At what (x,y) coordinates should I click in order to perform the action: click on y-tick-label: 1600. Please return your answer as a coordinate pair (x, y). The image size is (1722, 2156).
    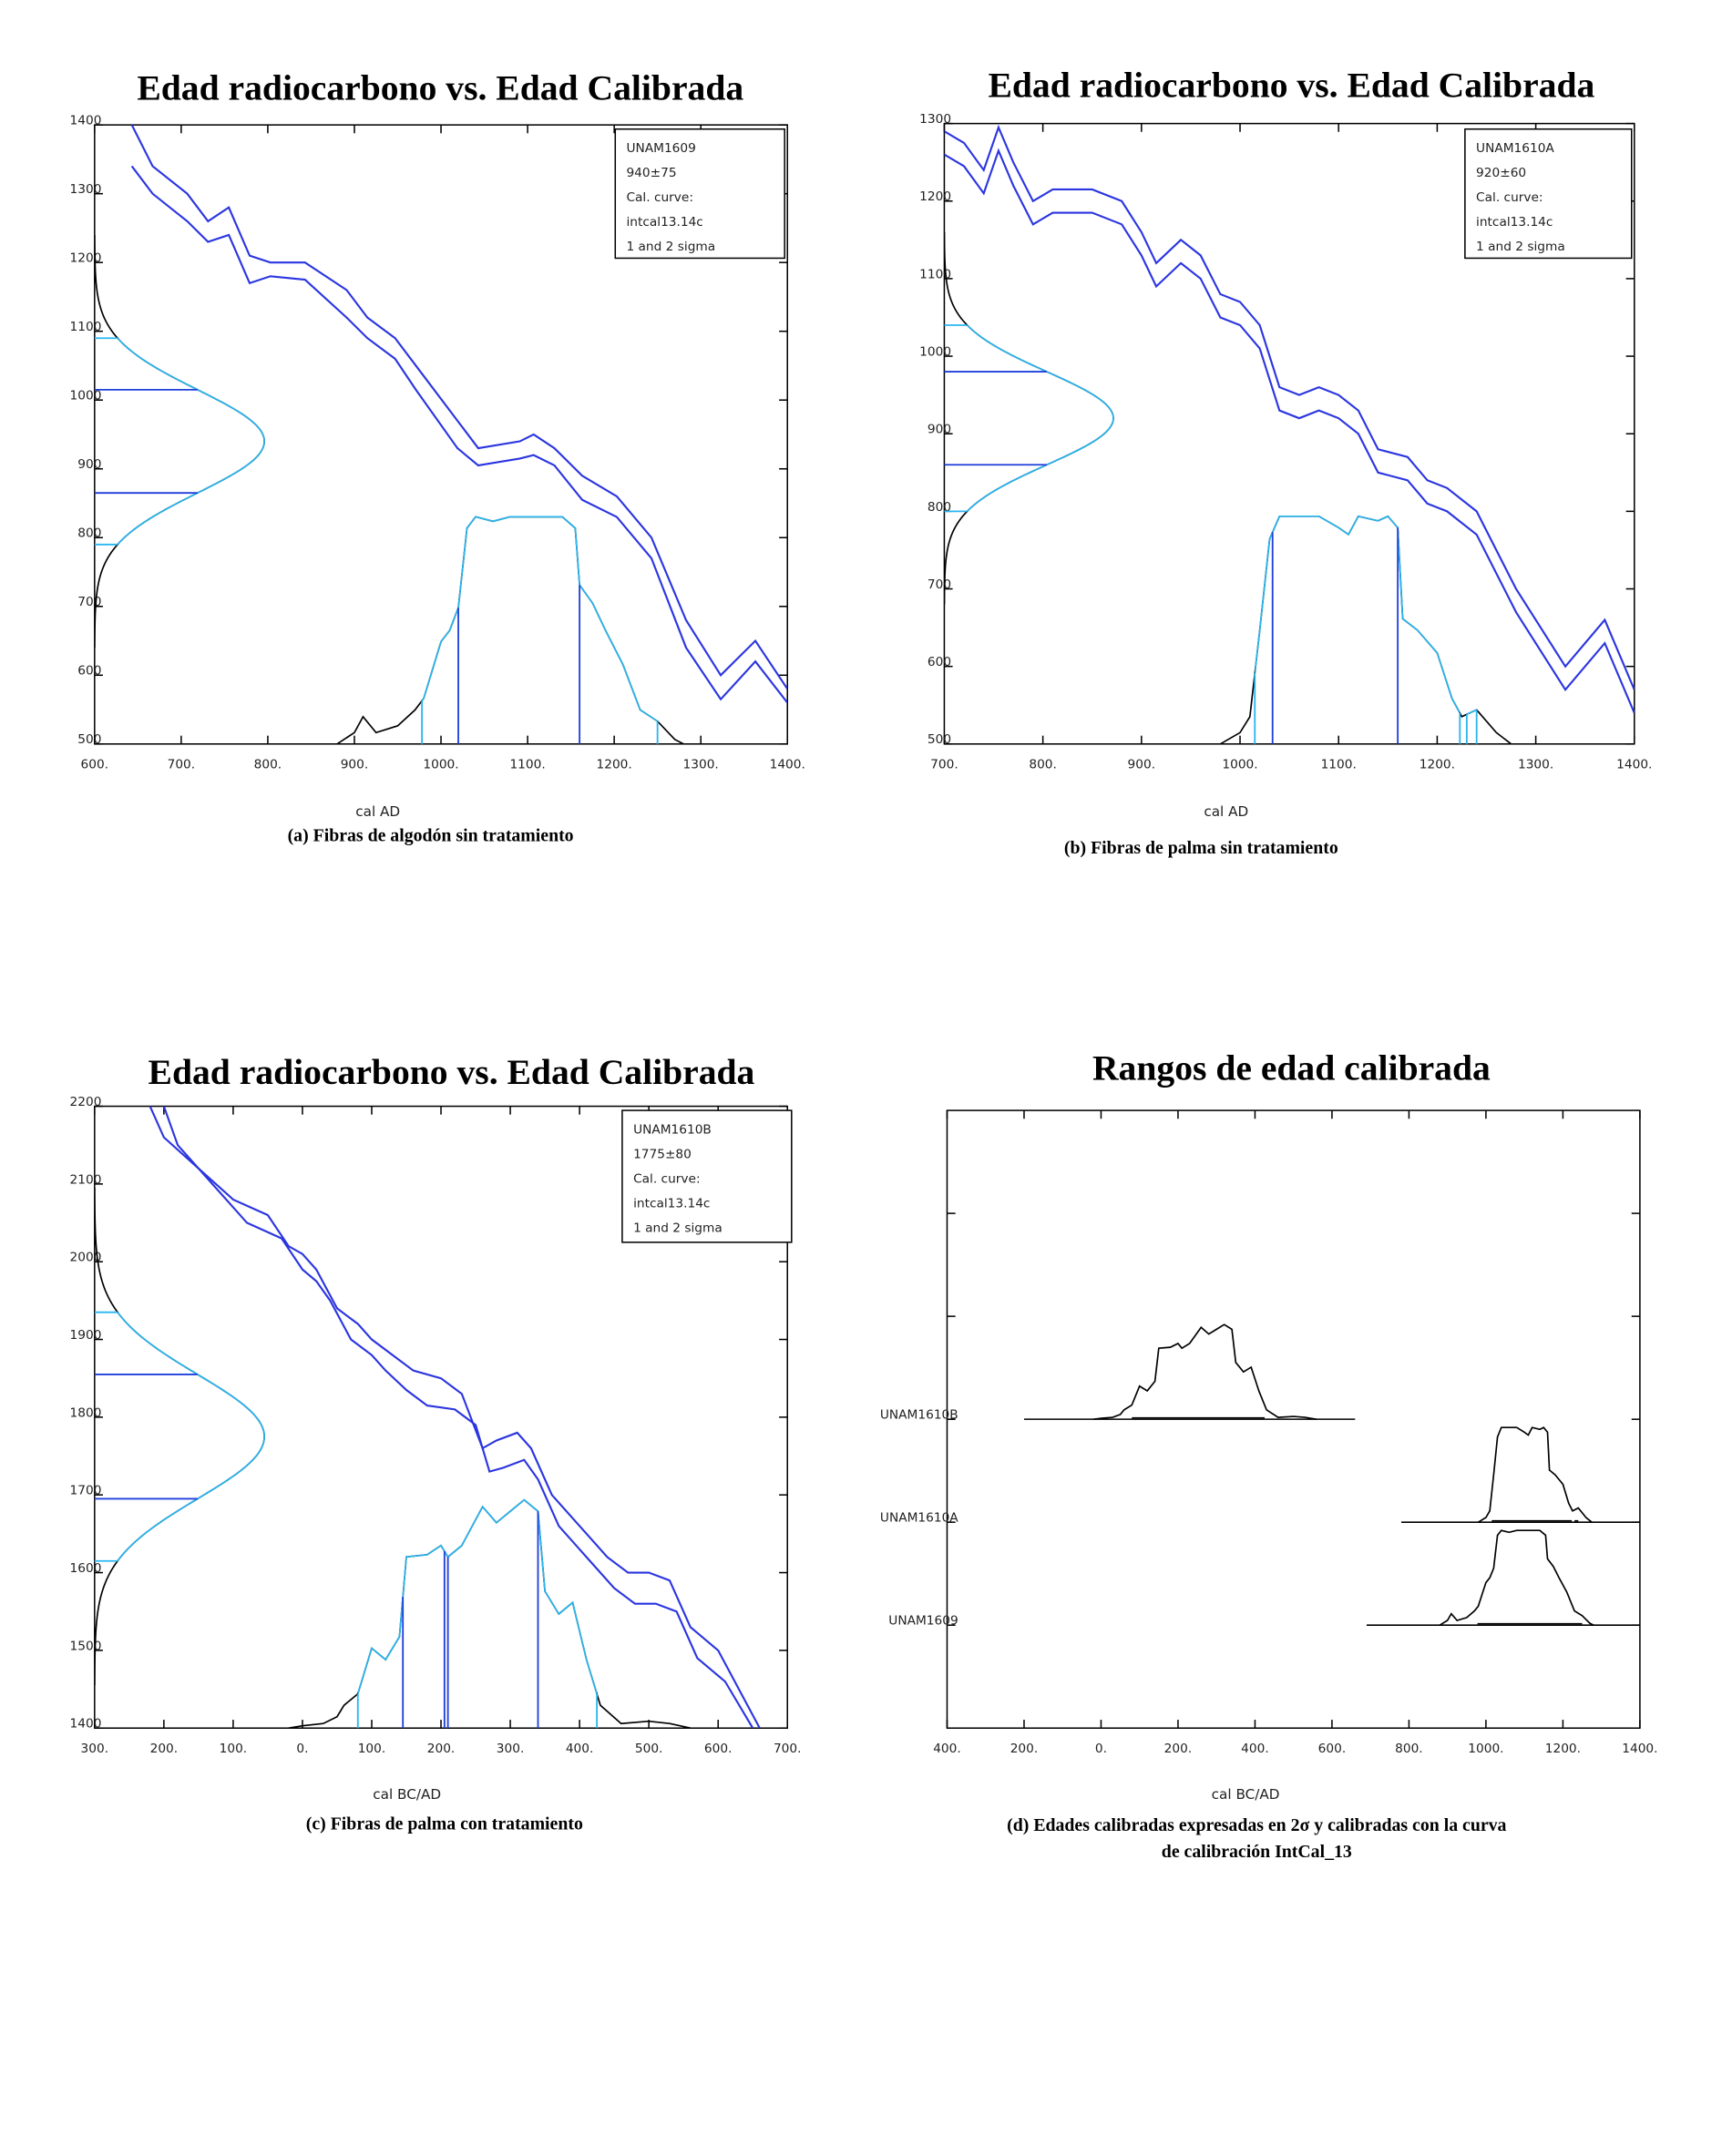
    Looking at the image, I should click on (86, 1568).